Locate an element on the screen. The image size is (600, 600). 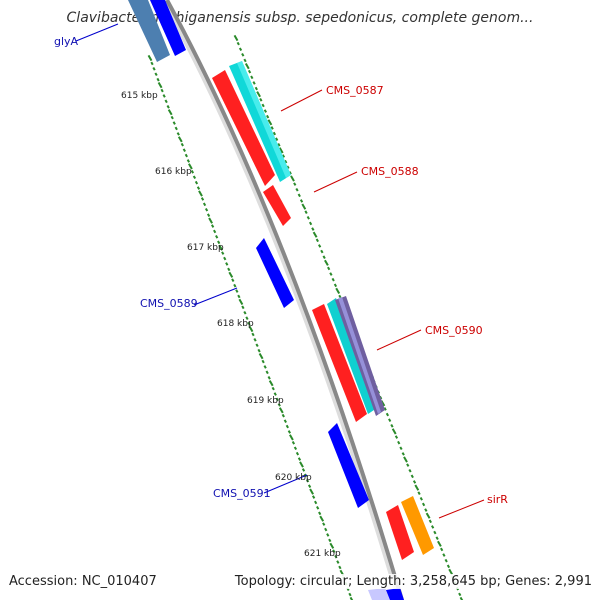
label-CMS_0588: CMS_0588 is located at coordinates (390, 171).